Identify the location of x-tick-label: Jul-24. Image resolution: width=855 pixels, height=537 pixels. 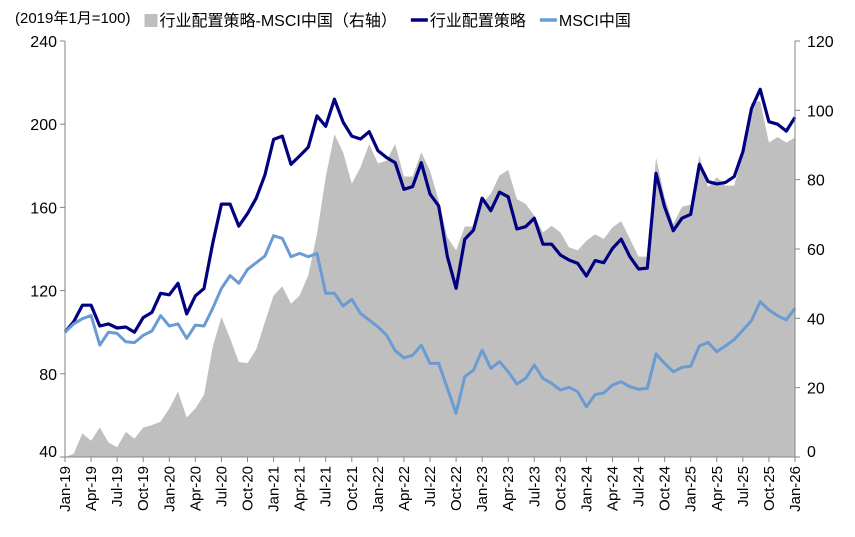
(639, 486).